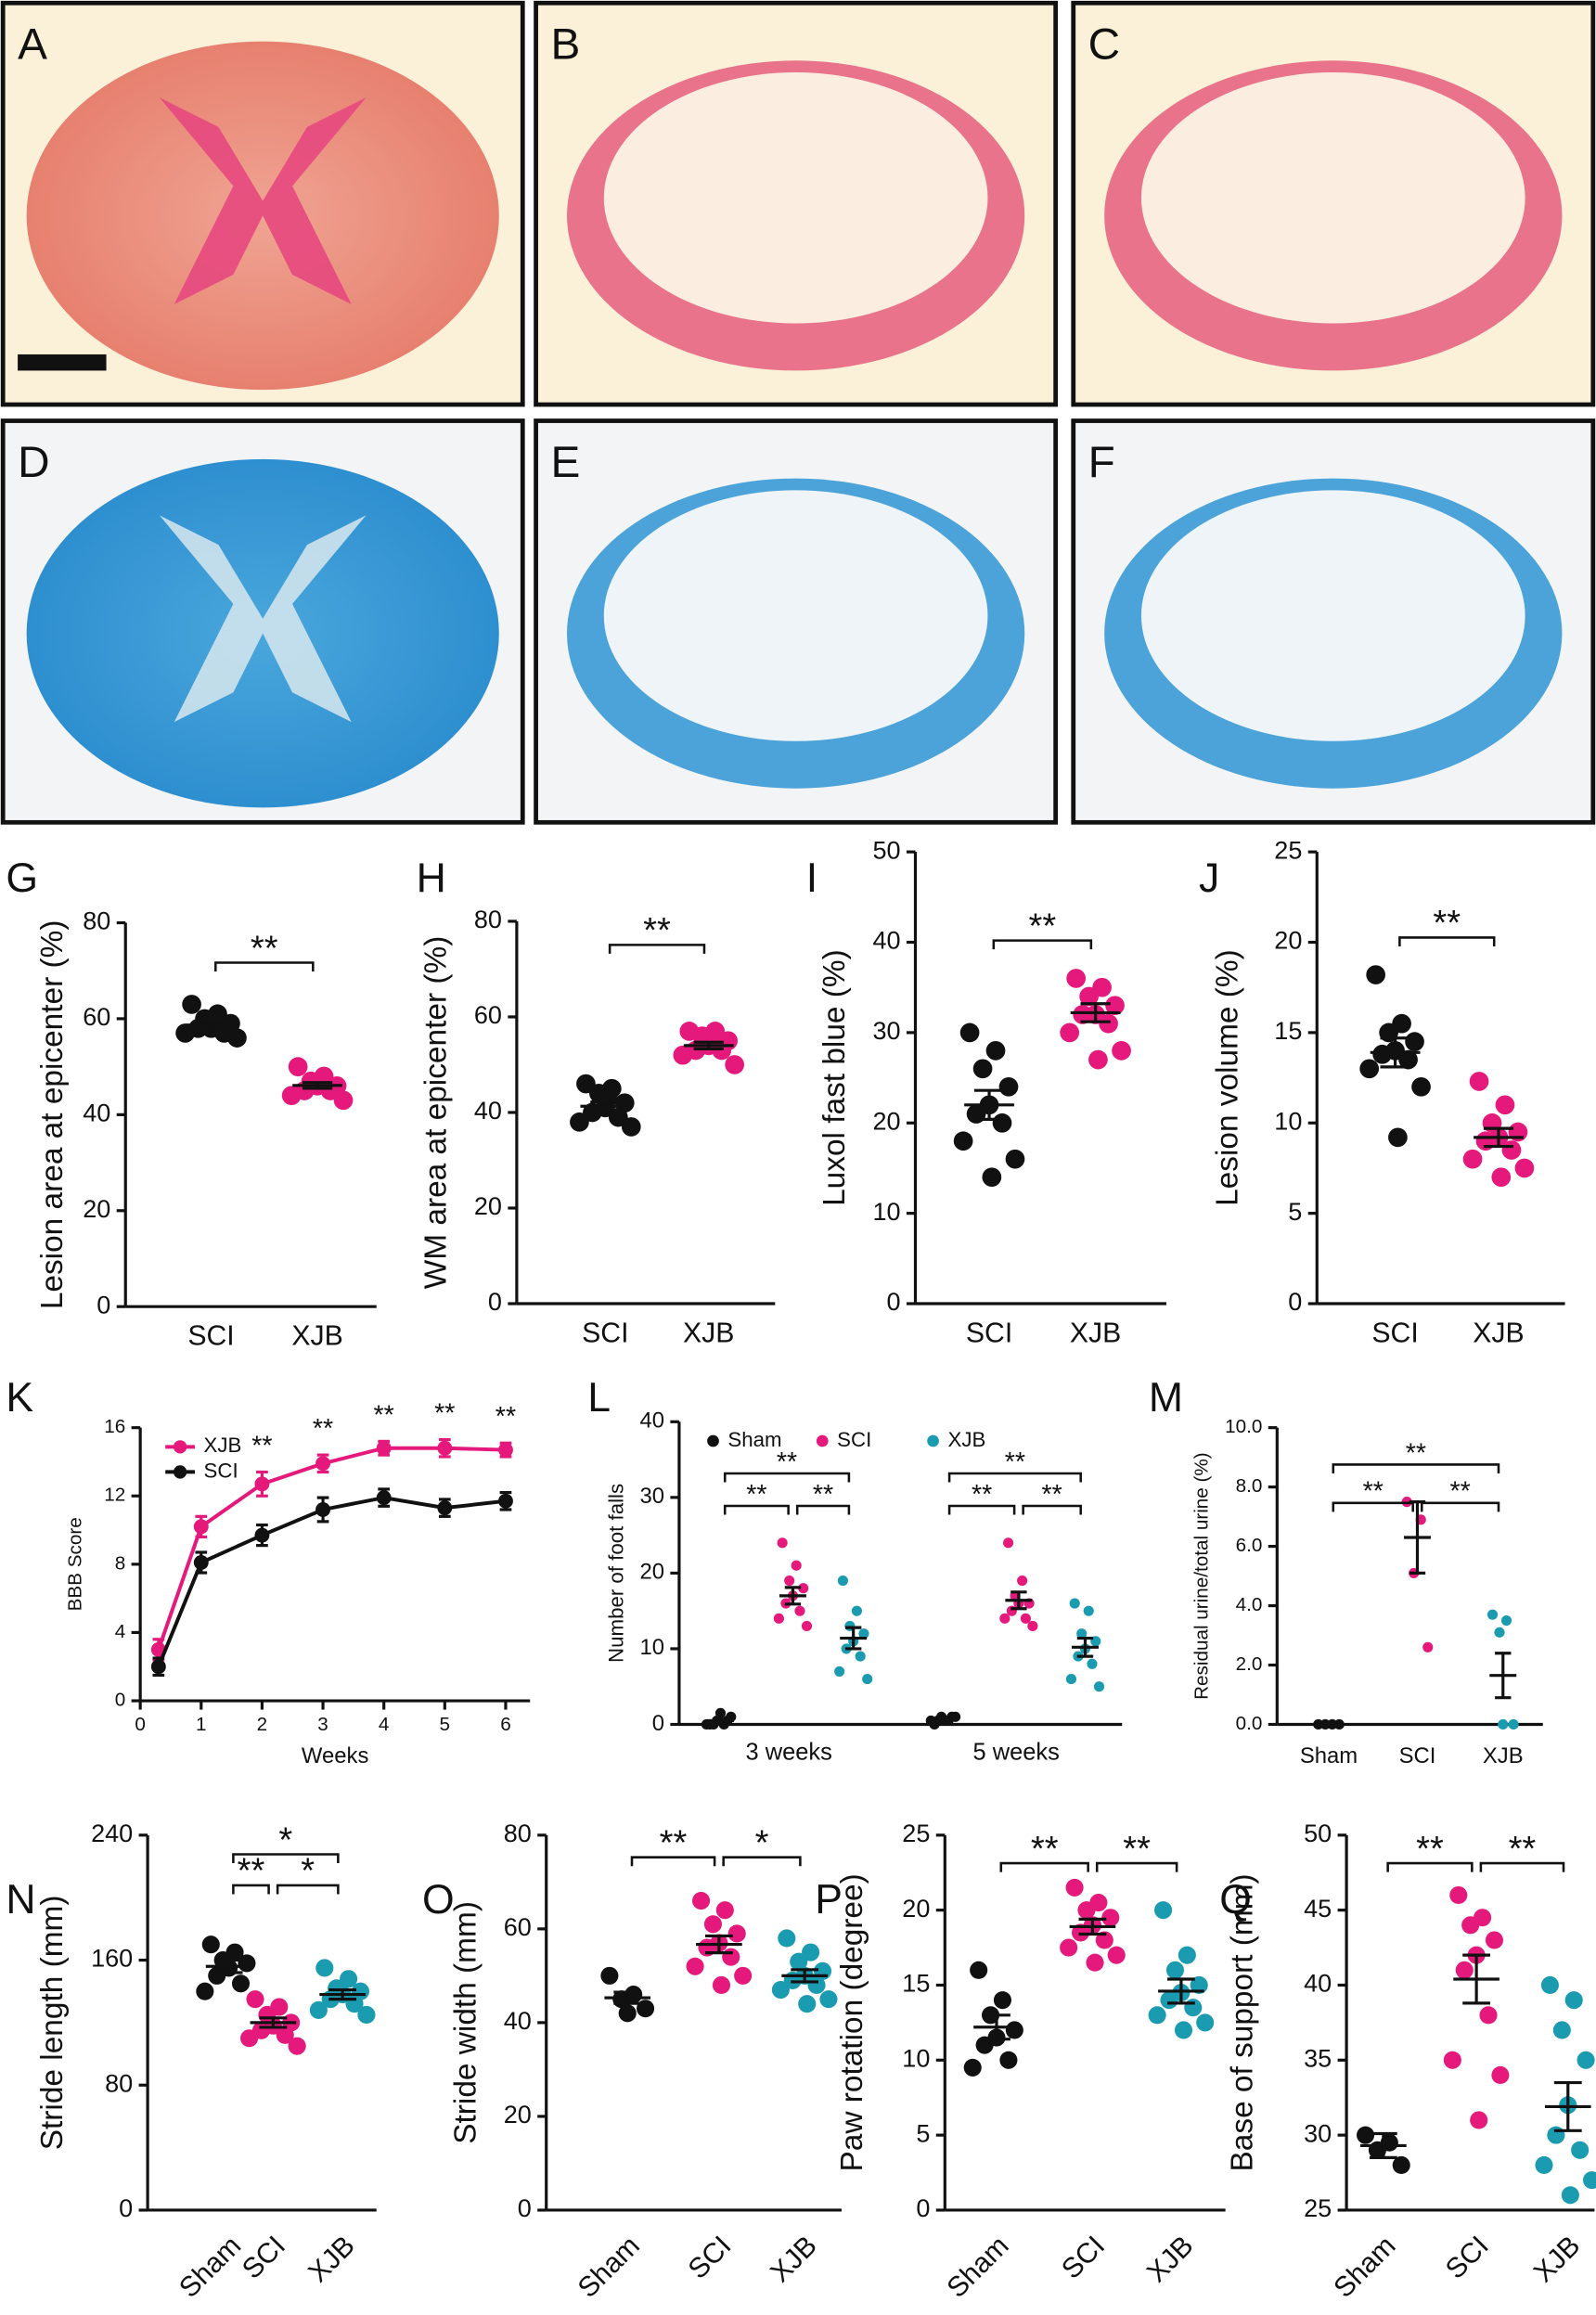  I want to click on x-tick-label: 1, so click(202, 1725).